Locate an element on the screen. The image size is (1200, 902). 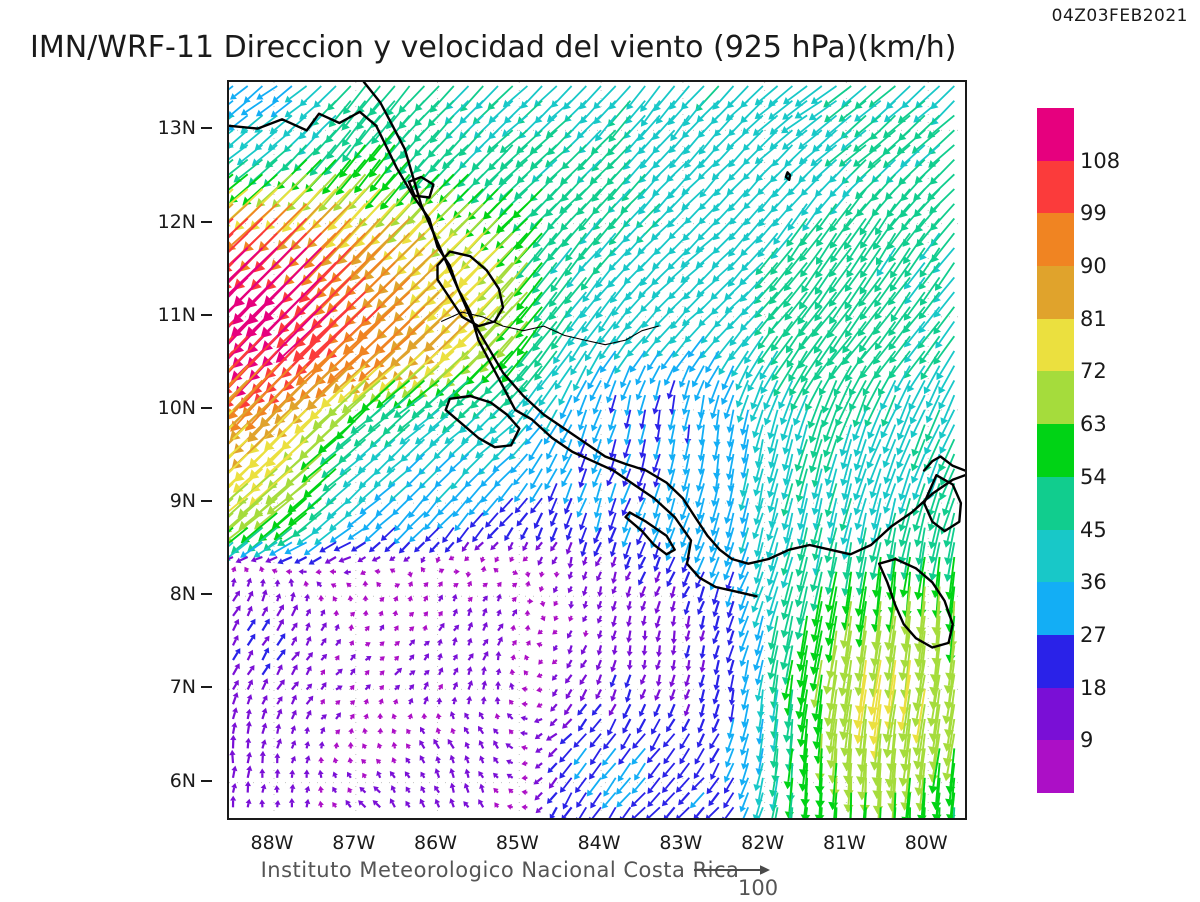
colorbar-tick-label: 45 is located at coordinates (1093, 530).